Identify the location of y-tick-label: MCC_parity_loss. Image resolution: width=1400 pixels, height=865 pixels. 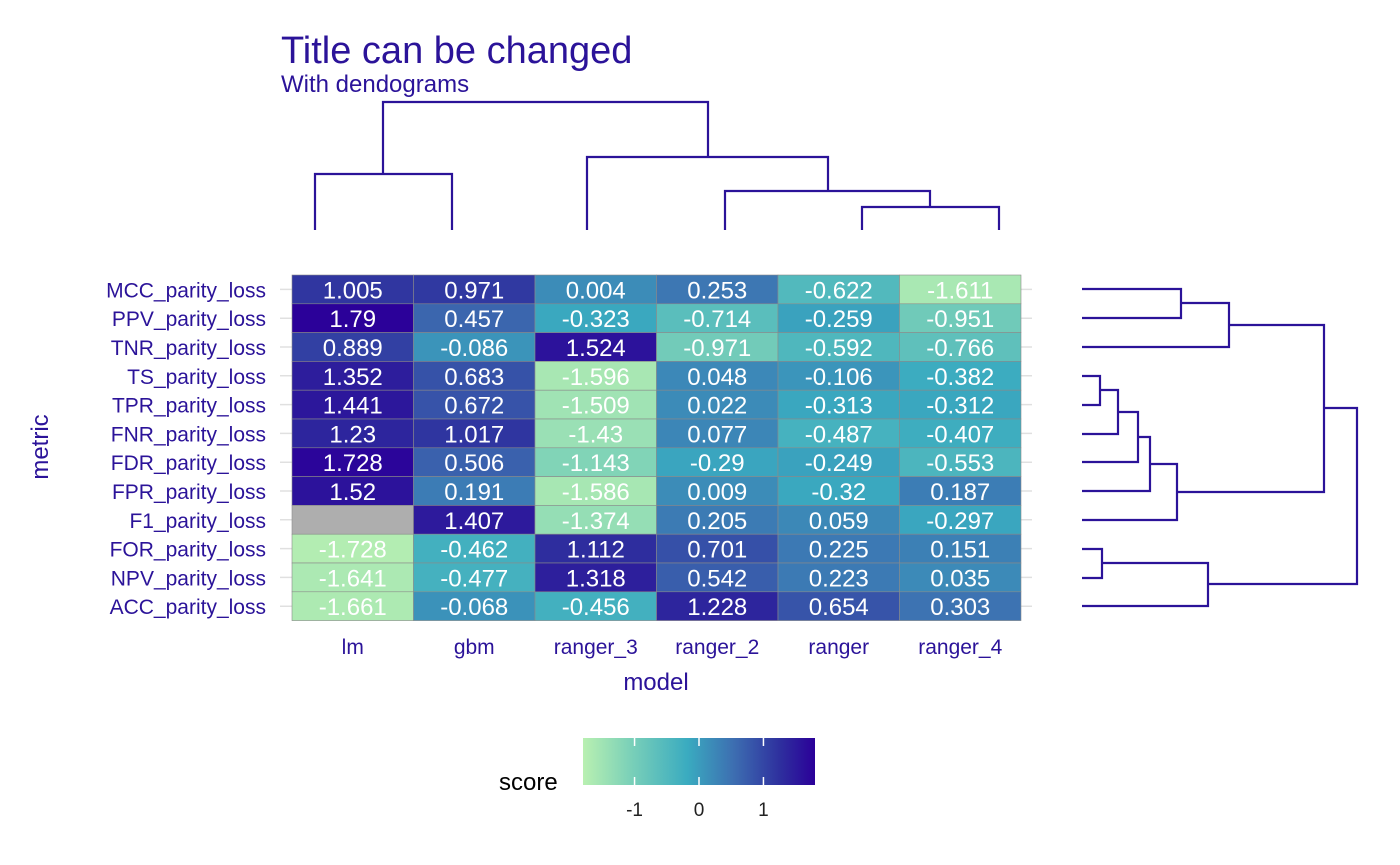
(186, 290).